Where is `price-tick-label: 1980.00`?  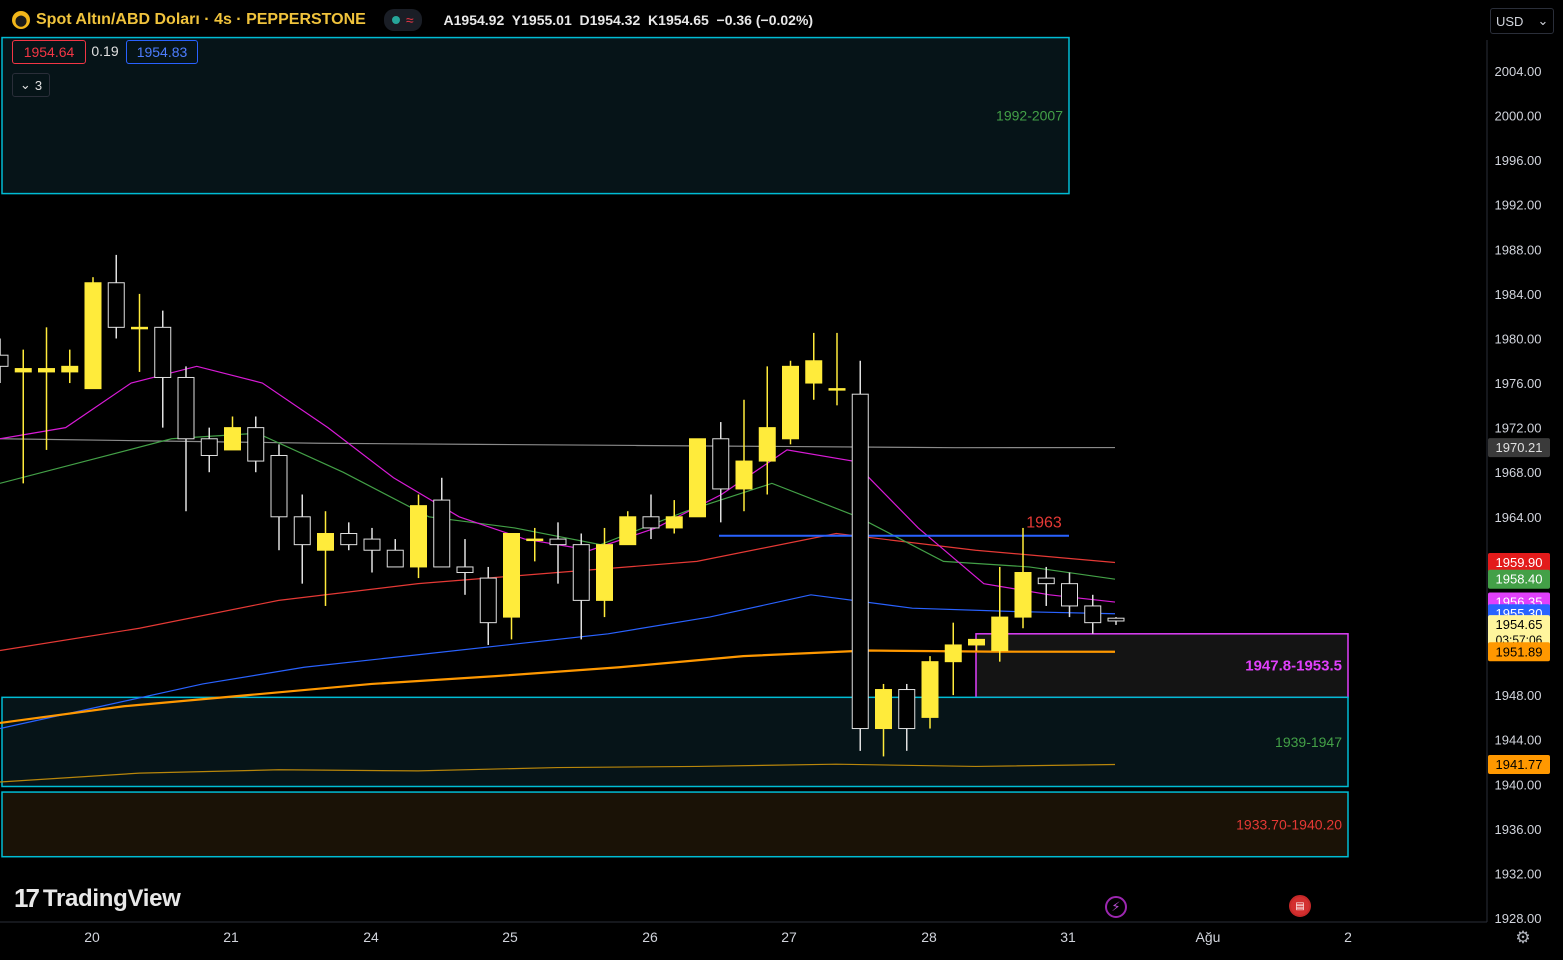 price-tick-label: 1980.00 is located at coordinates (1518, 338).